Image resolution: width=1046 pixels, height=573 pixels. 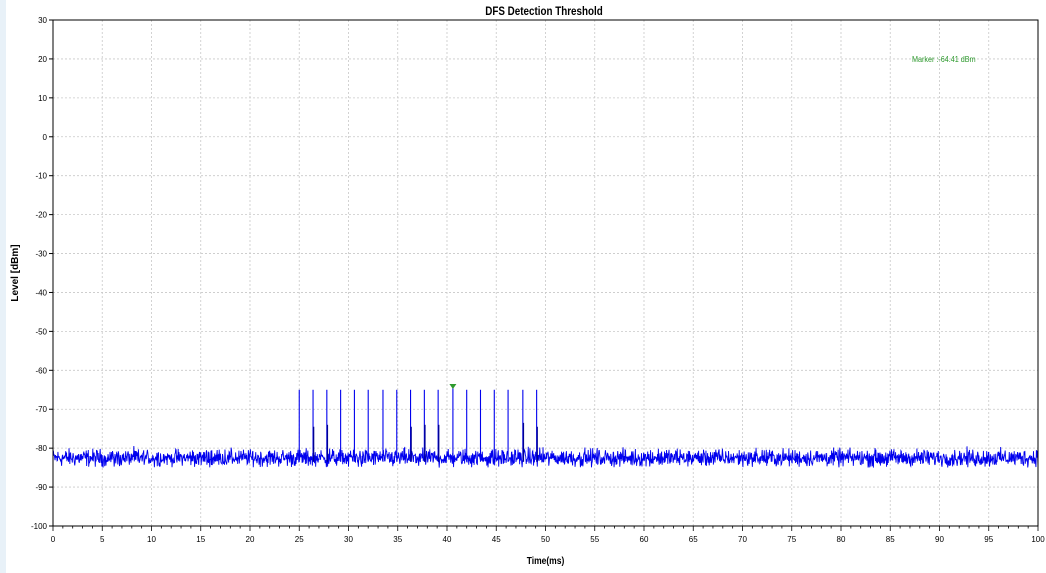 What do you see at coordinates (546, 560) in the screenshot?
I see `x-axis-label: Time(ms)` at bounding box center [546, 560].